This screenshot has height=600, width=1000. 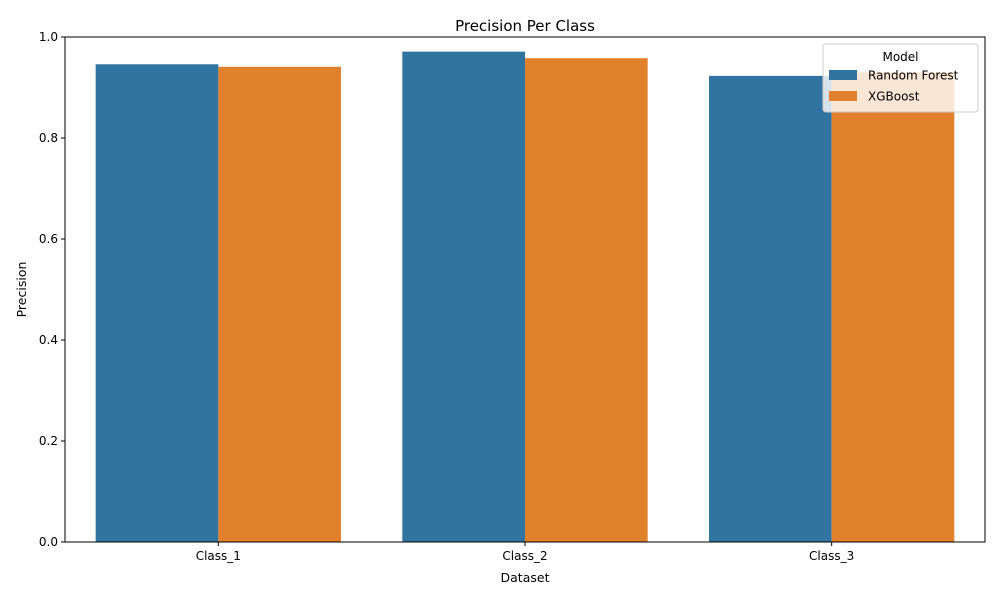 I want to click on legend-label-random-forest: Random Forest, so click(x=913, y=76).